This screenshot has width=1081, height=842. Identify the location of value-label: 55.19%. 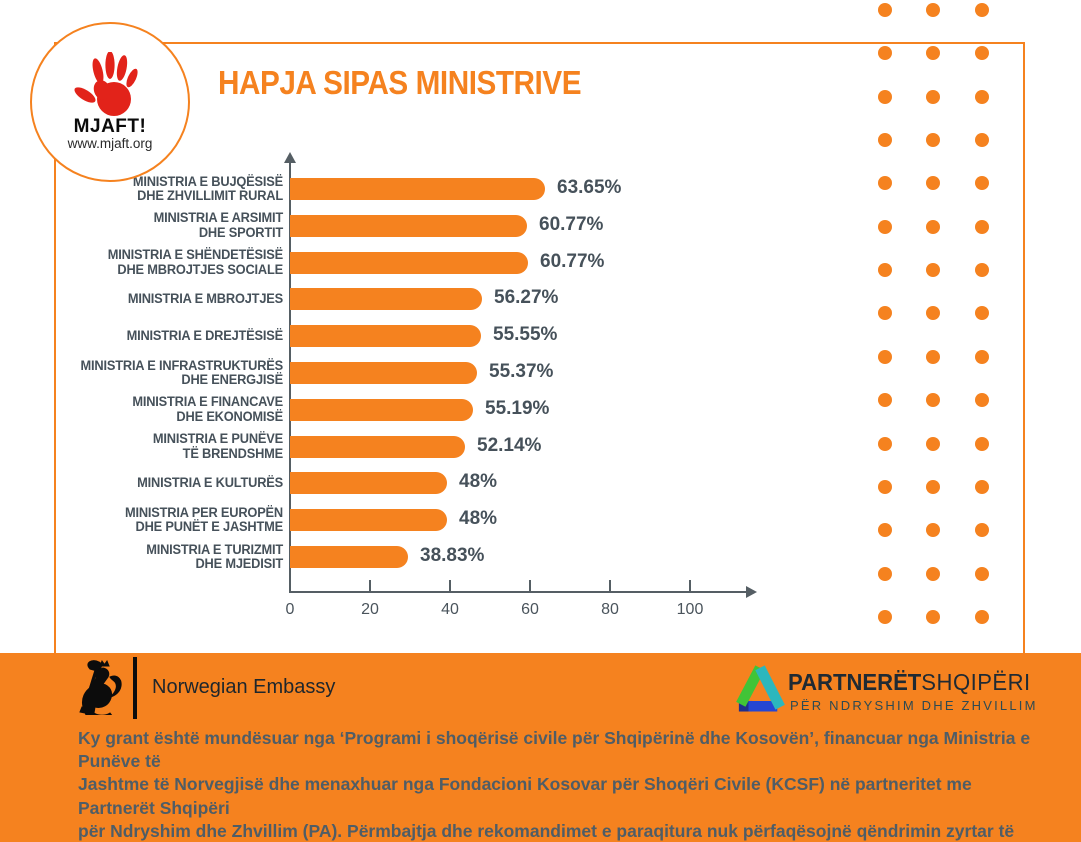
(517, 408).